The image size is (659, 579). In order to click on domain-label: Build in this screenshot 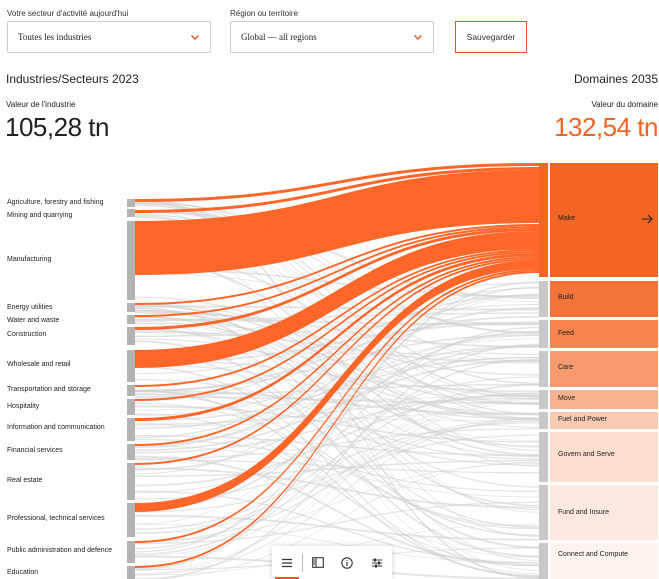, I will do `click(566, 297)`.